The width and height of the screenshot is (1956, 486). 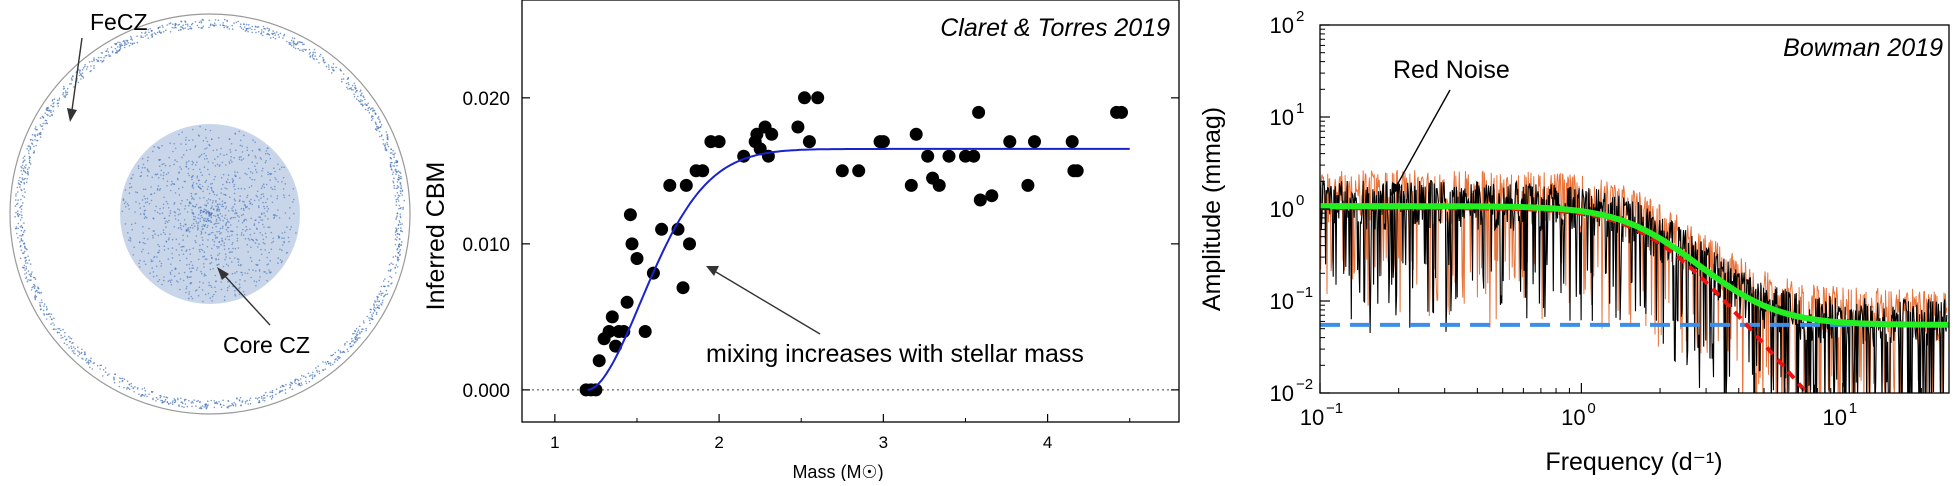 What do you see at coordinates (554, 442) in the screenshot?
I see `cbm-x-tick-label: 1` at bounding box center [554, 442].